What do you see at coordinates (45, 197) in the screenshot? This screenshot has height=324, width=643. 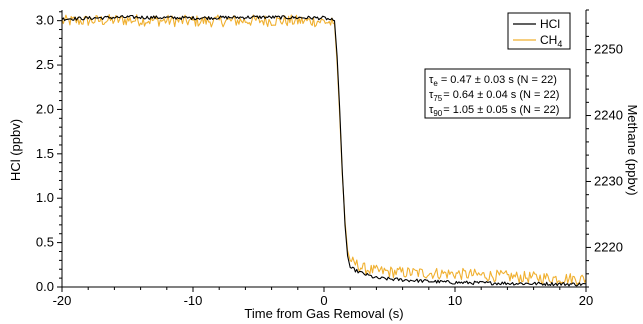 I see `y-left-tick-label: 1.0` at bounding box center [45, 197].